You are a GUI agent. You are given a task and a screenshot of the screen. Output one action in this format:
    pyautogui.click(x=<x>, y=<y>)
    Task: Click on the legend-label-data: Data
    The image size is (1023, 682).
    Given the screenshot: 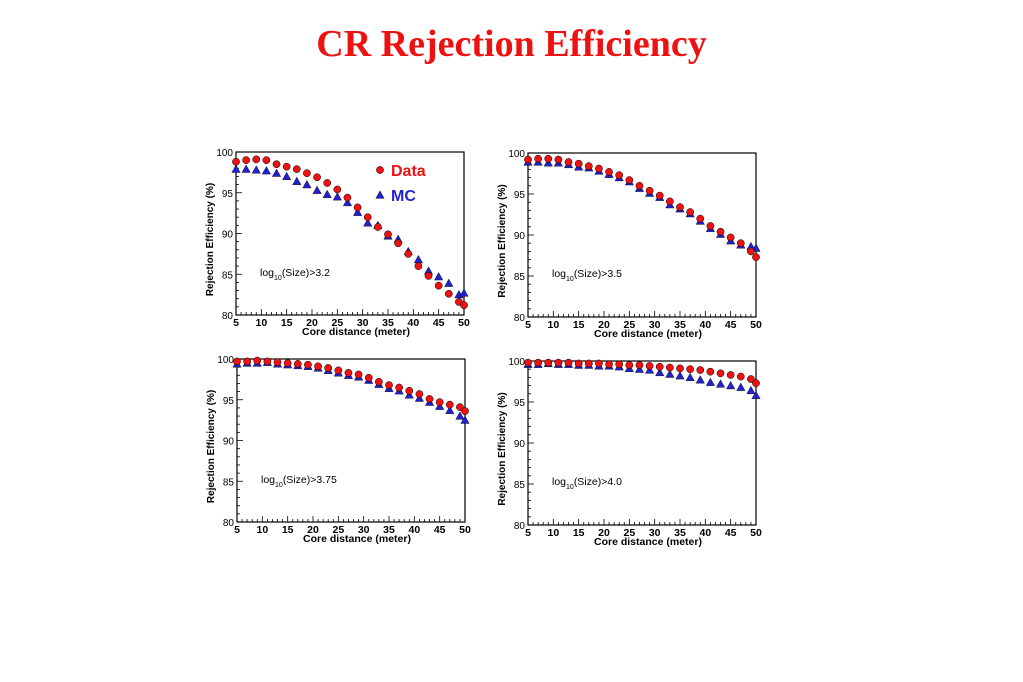 What is the action you would take?
    pyautogui.click(x=408, y=171)
    